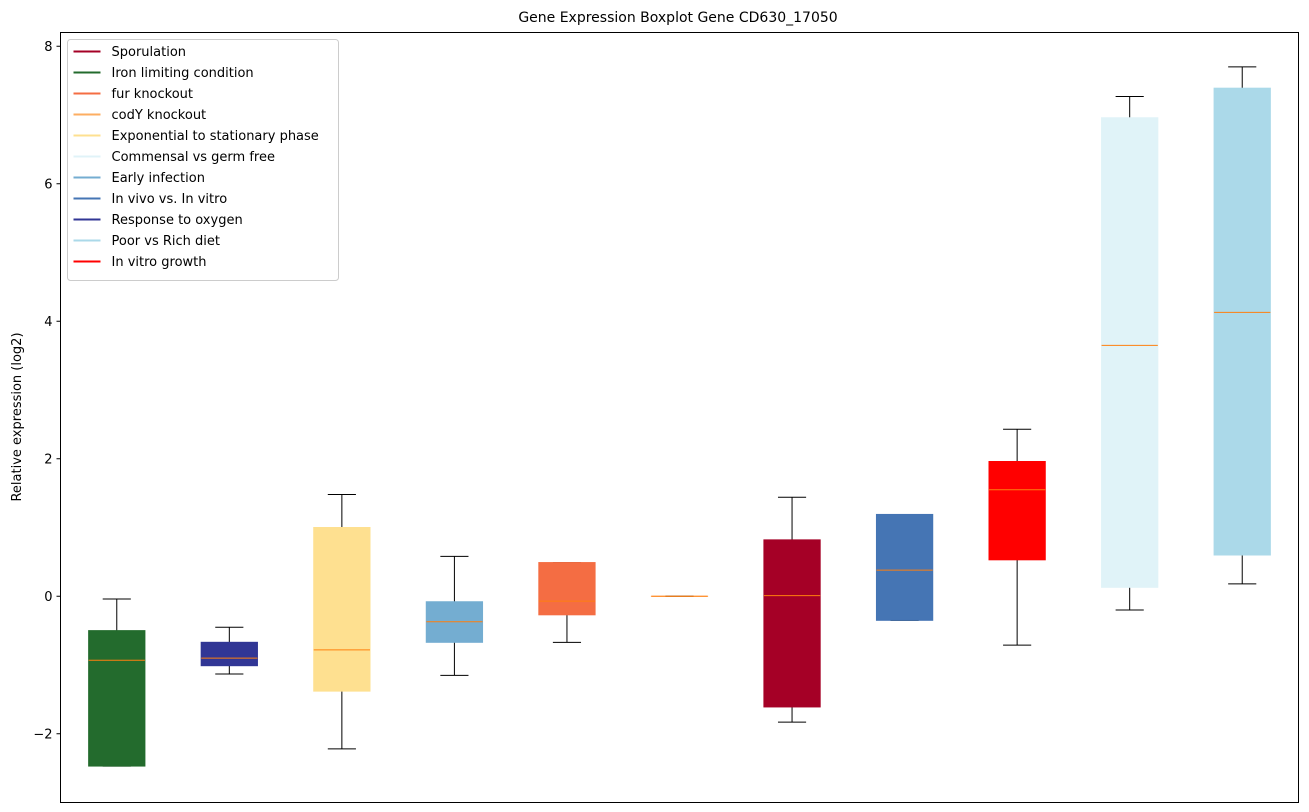  What do you see at coordinates (158, 178) in the screenshot?
I see `legend-label: Early infection` at bounding box center [158, 178].